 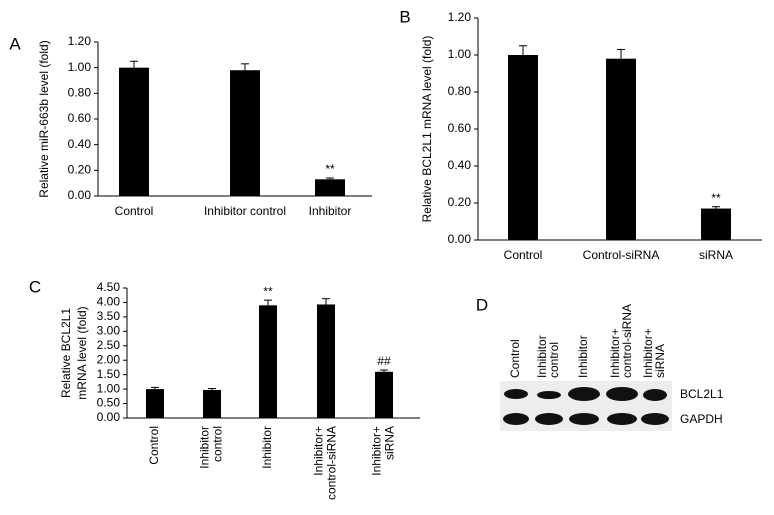 I want to click on y-axis-label: Relative miR-663b level (fold), so click(x=44, y=118).